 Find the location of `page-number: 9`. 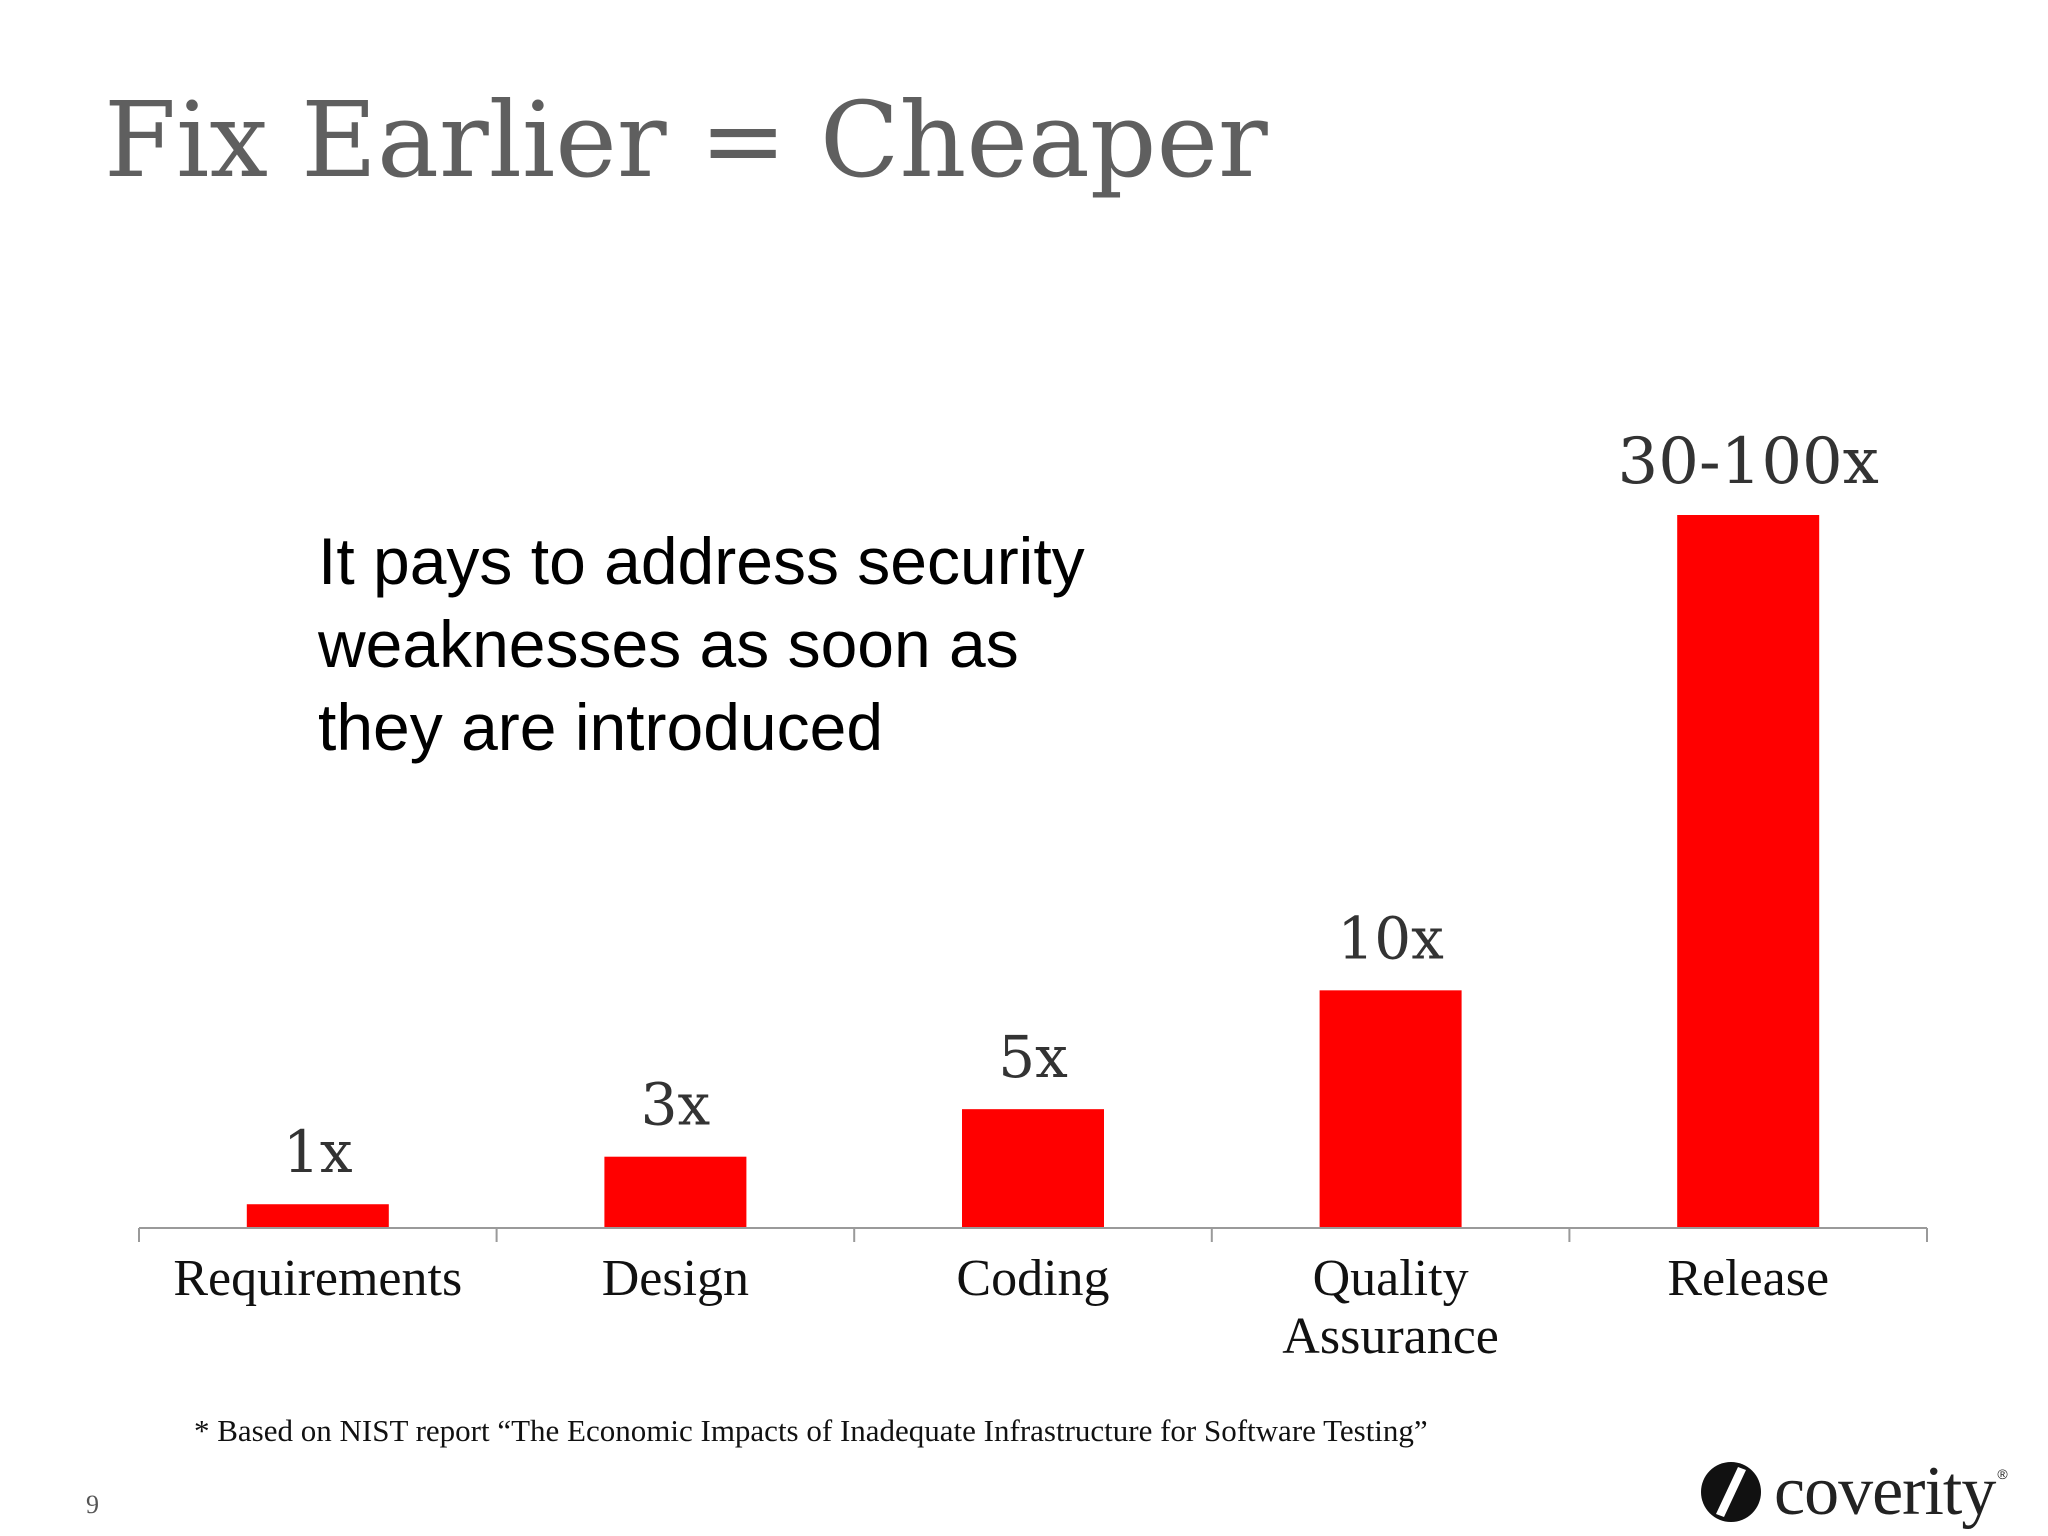

page-number: 9 is located at coordinates (92, 1504).